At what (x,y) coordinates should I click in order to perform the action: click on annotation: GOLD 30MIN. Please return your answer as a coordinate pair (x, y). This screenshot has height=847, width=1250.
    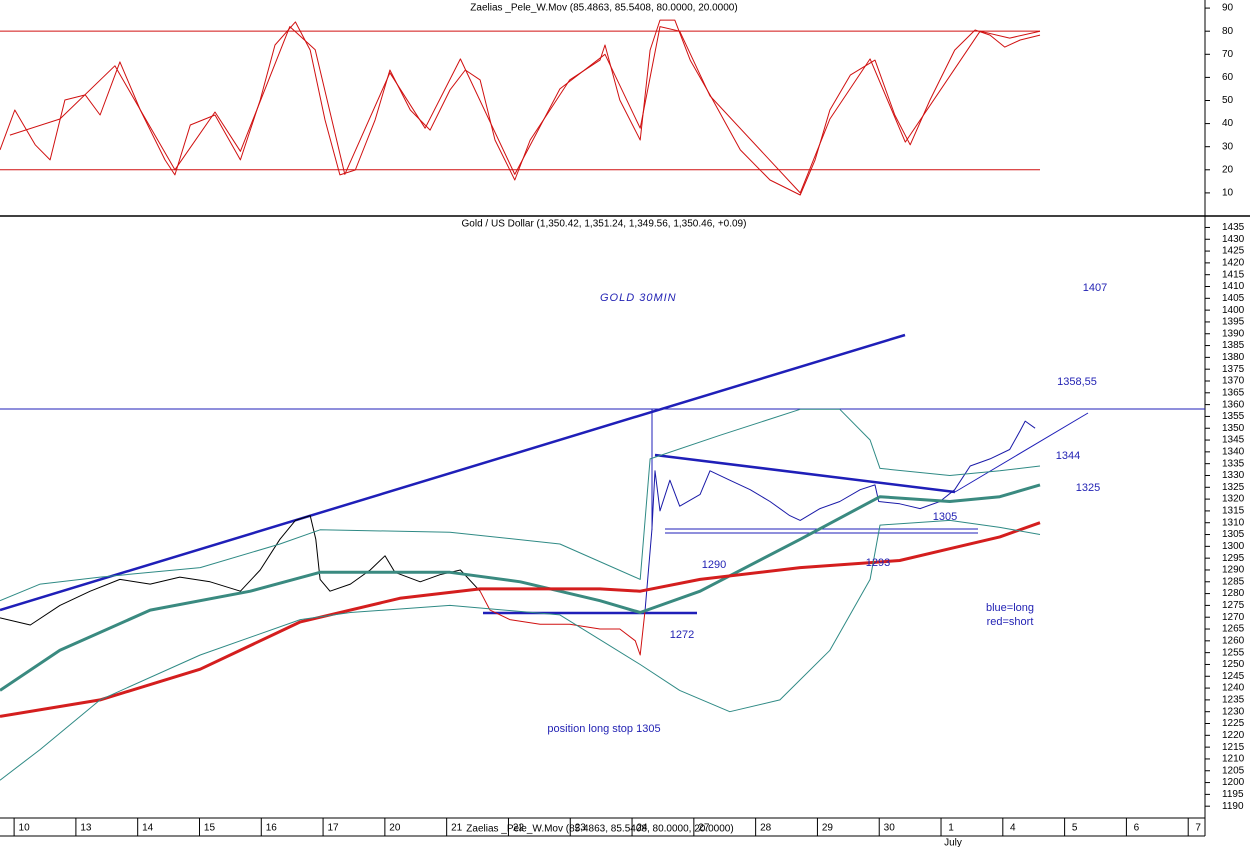
    Looking at the image, I should click on (638, 298).